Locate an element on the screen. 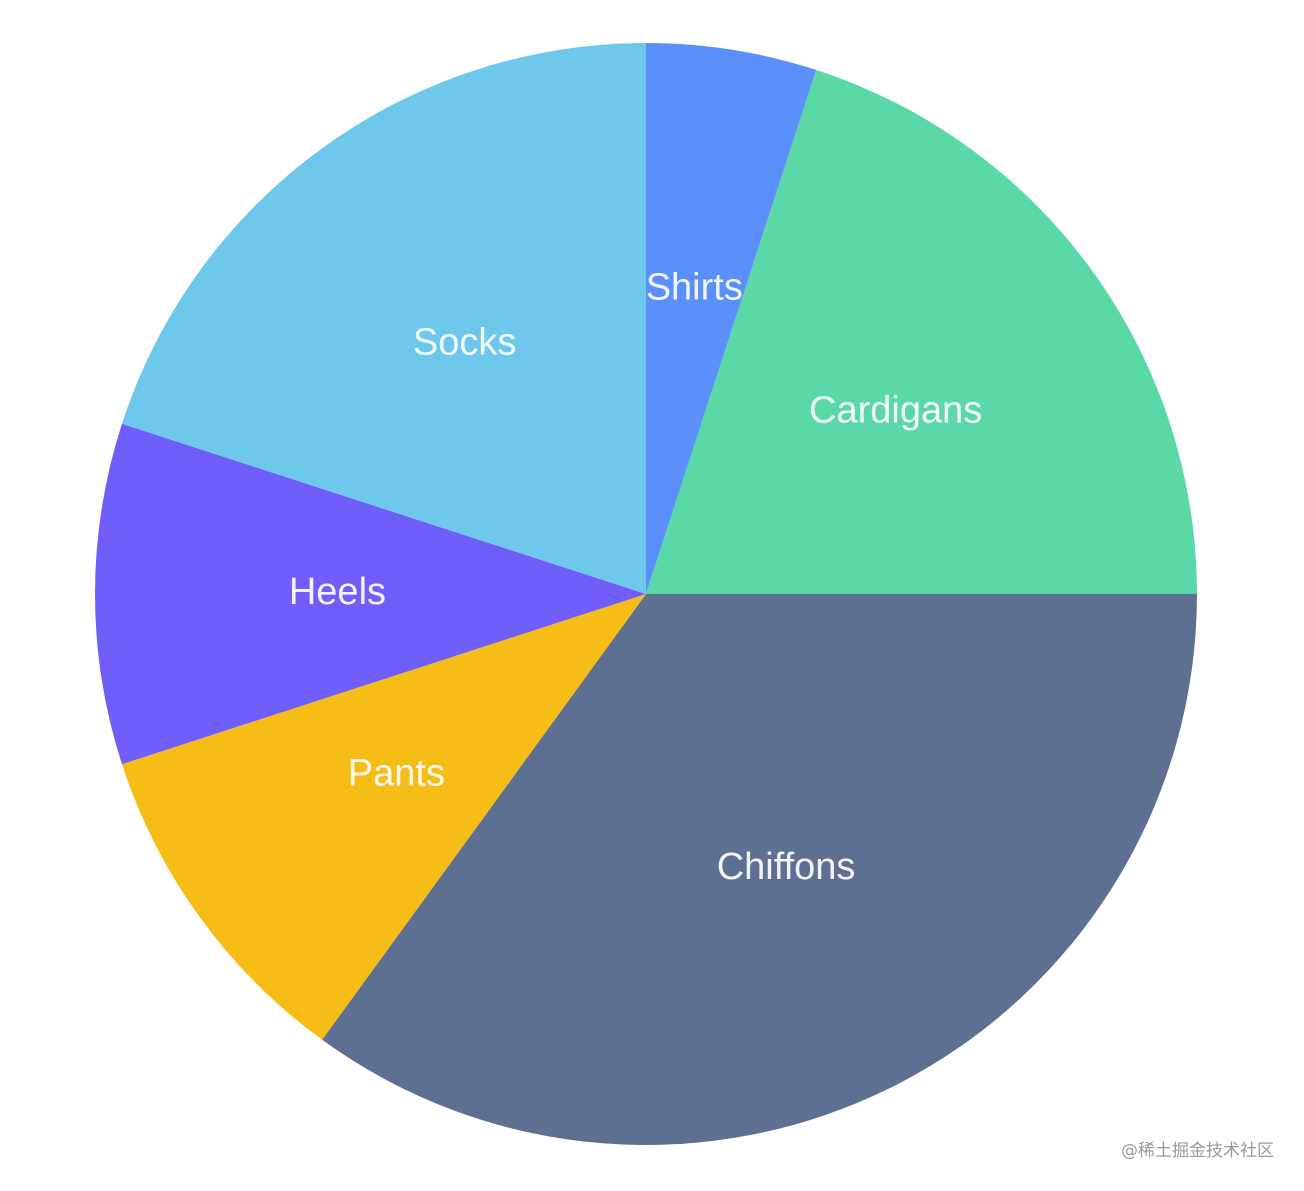  pie-slice-heels is located at coordinates (371, 594).